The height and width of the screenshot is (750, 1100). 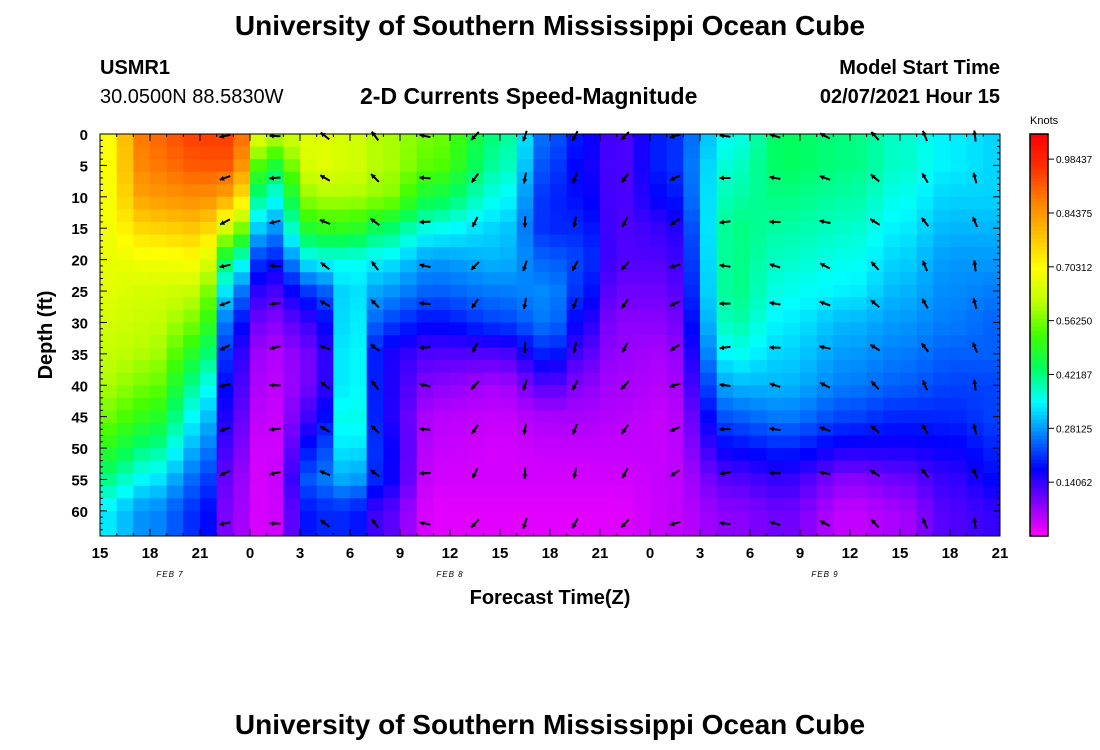 What do you see at coordinates (900, 553) in the screenshot?
I see `x-tick-label: 15` at bounding box center [900, 553].